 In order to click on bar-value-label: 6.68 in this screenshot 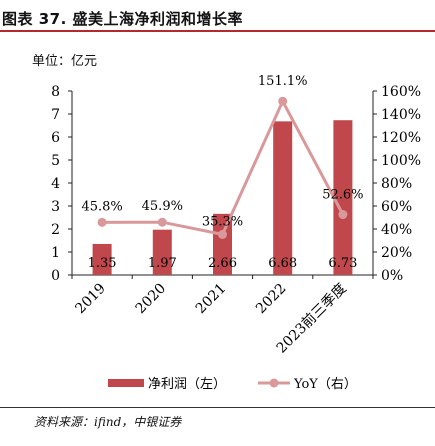, I will do `click(282, 263)`.